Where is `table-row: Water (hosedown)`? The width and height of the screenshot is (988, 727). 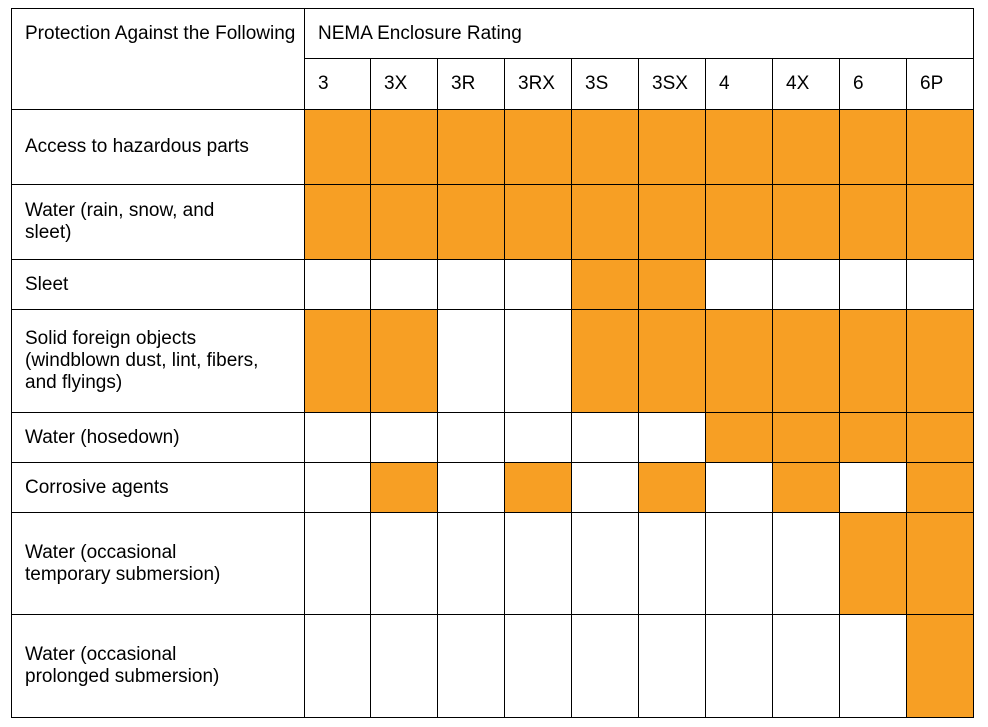
table-row: Water (hosedown) is located at coordinates (492, 437).